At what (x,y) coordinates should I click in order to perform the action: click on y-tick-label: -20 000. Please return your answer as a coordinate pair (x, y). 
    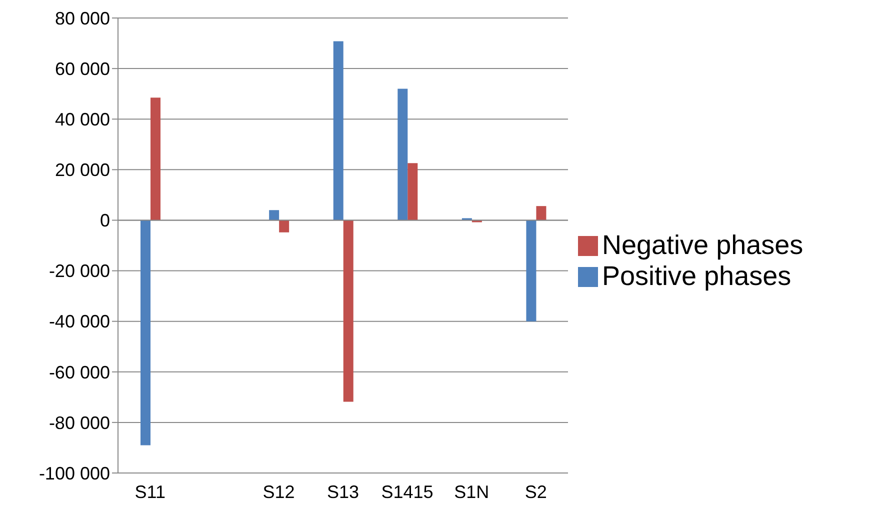
    Looking at the image, I should click on (79, 271).